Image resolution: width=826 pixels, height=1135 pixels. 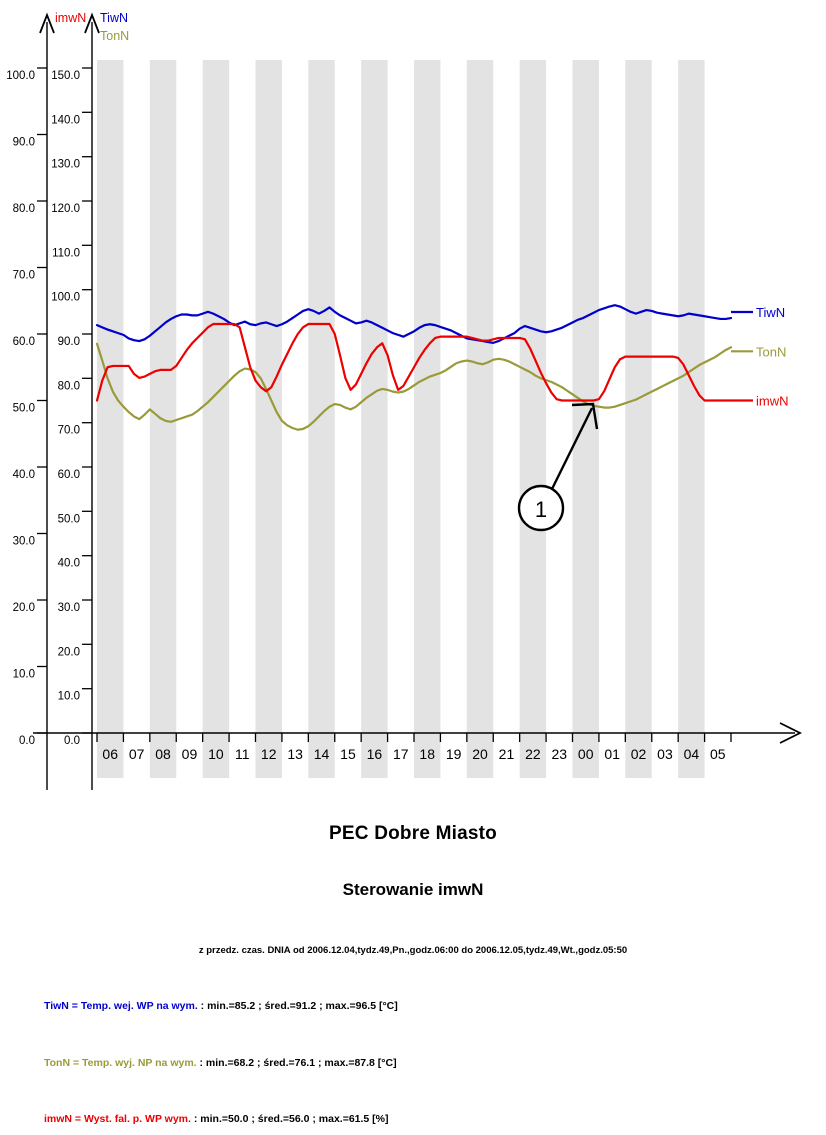 What do you see at coordinates (121, 1006) in the screenshot?
I see `legend-name-tiwn: TiwN = Temp. wej. WP na wym.` at bounding box center [121, 1006].